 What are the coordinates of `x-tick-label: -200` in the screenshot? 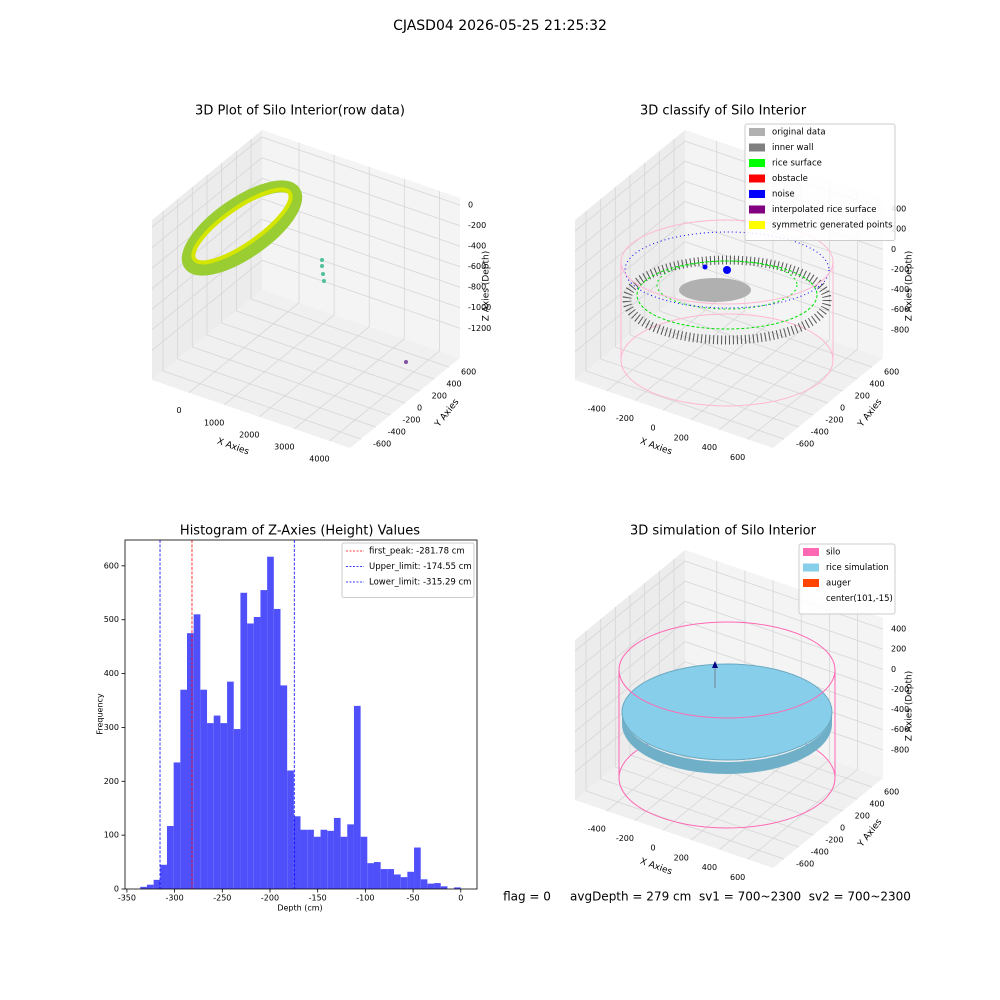 It's located at (625, 418).